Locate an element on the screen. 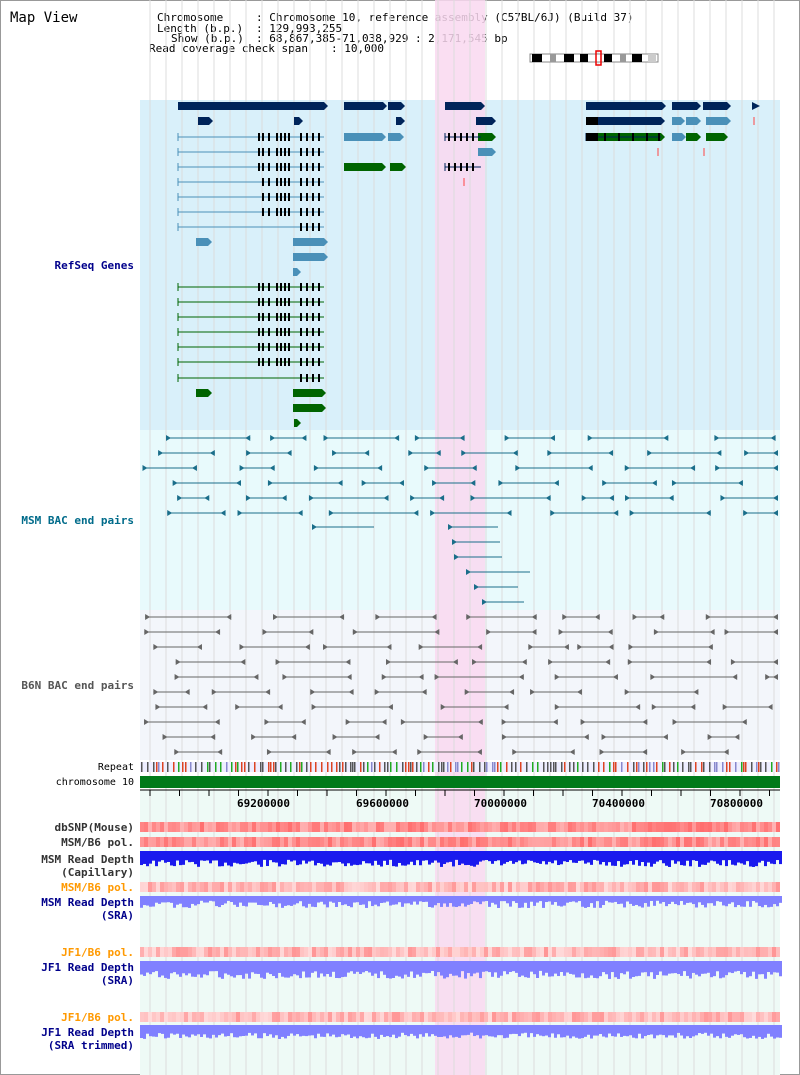  msm-b6-pol-label: MSM/B6 pol. is located at coordinates (97, 842).